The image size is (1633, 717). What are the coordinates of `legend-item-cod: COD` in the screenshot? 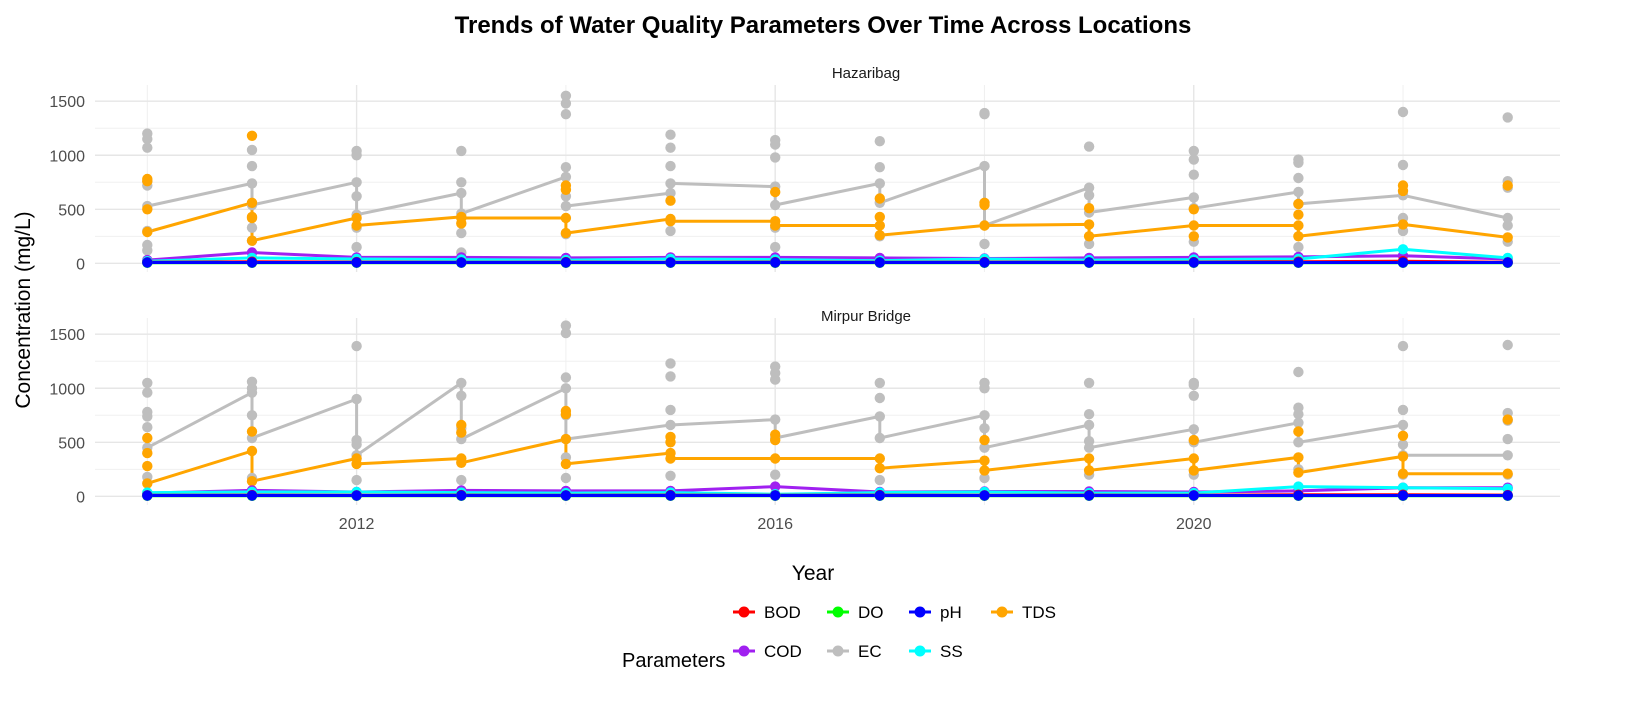 It's located at (767, 651).